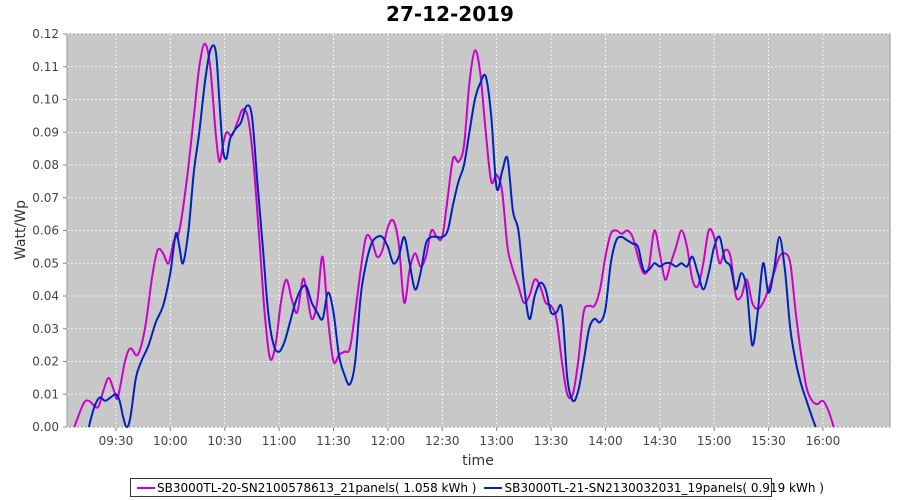  What do you see at coordinates (551, 441) in the screenshot?
I see `x-tick-label: 13:30` at bounding box center [551, 441].